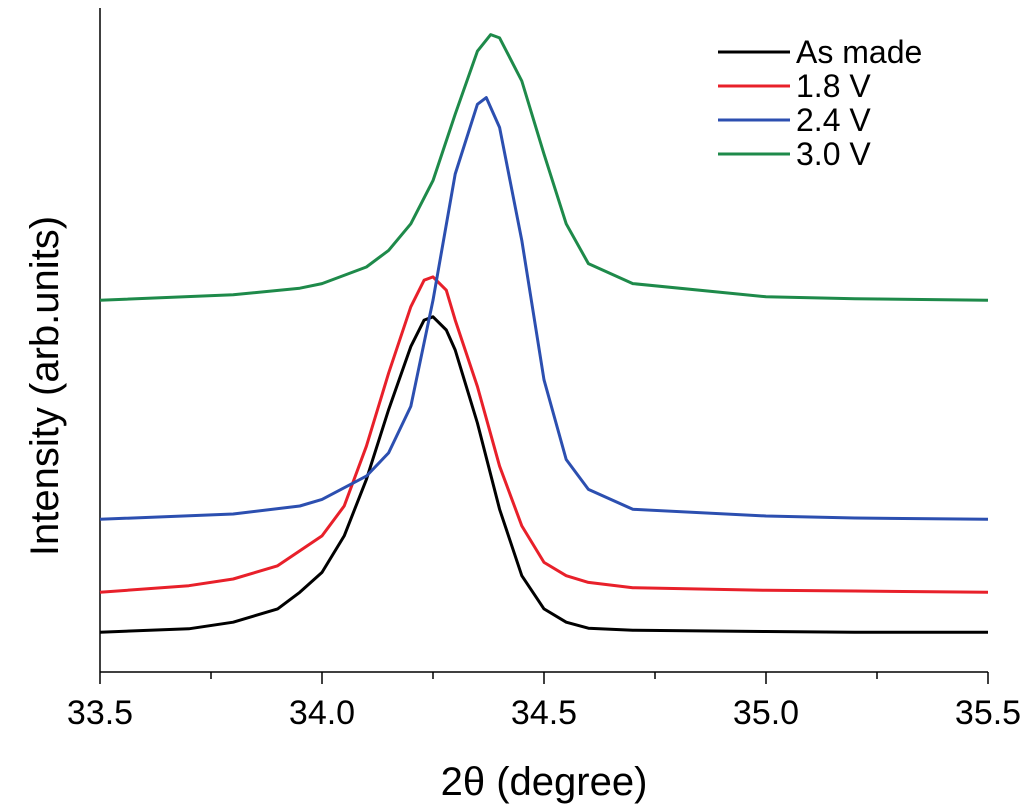 The width and height of the screenshot is (1030, 812). What do you see at coordinates (833, 154) in the screenshot?
I see `legend-label: 3.0 V` at bounding box center [833, 154].